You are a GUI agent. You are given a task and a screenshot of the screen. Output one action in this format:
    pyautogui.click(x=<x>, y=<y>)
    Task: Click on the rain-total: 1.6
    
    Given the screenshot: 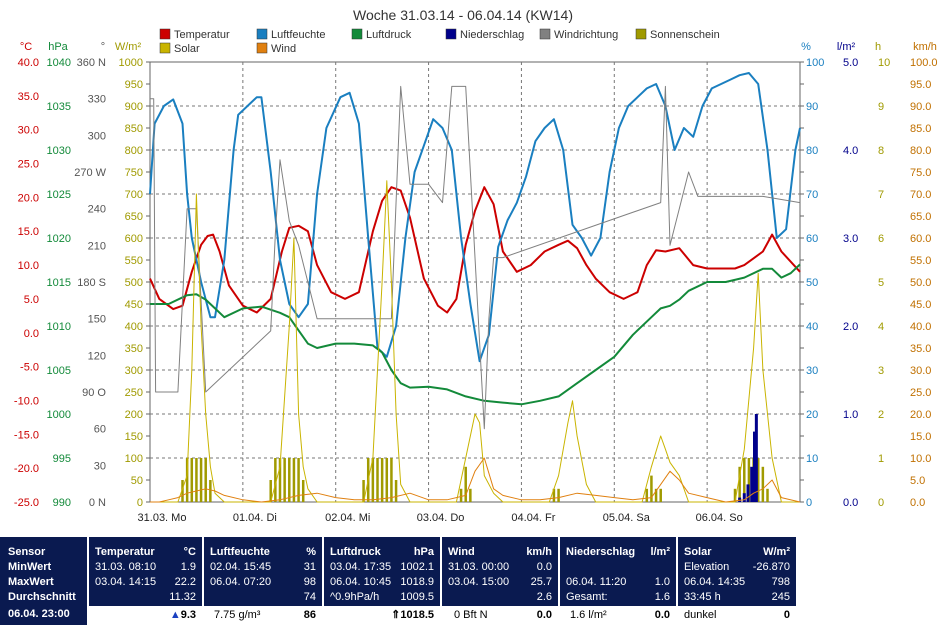 What is the action you would take?
    pyautogui.click(x=662, y=597)
    